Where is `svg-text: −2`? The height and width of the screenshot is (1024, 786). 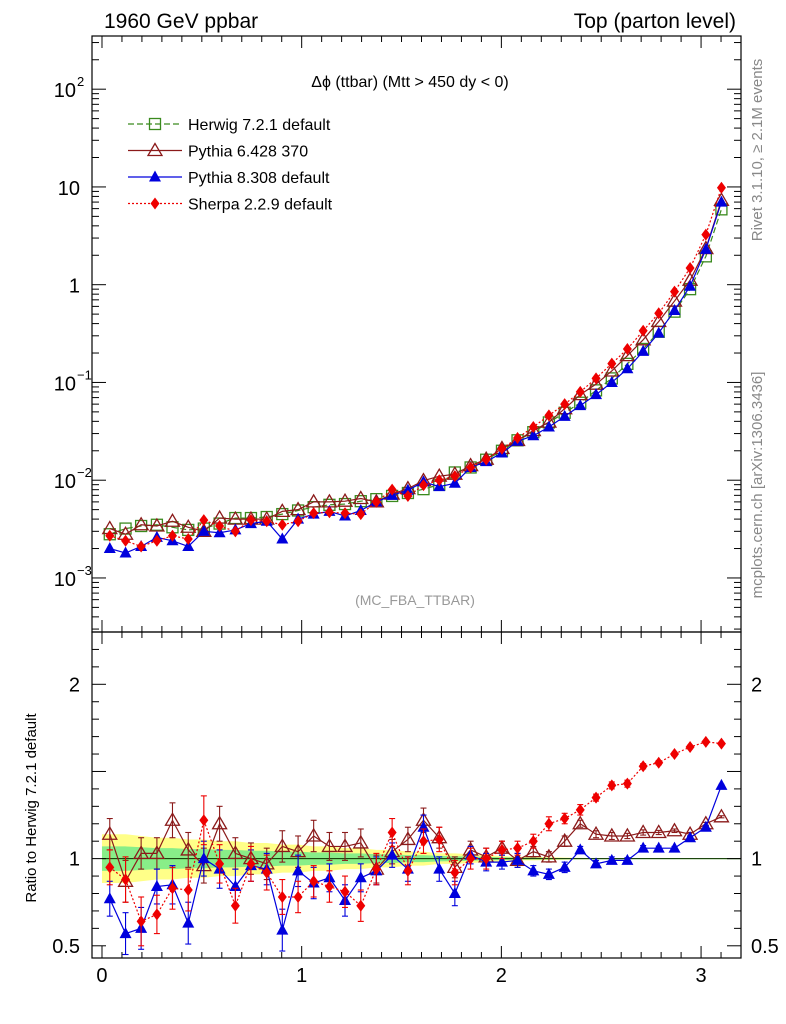 svg-text: −2 is located at coordinates (84, 472).